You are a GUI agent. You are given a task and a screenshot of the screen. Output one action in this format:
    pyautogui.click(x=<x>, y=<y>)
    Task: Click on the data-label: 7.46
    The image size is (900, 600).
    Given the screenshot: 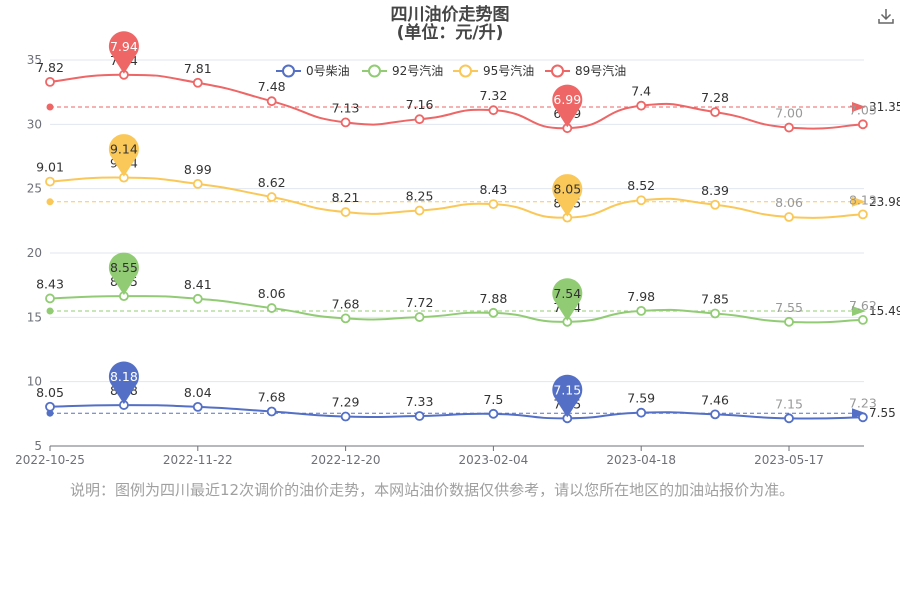 What is the action you would take?
    pyautogui.click(x=715, y=399)
    